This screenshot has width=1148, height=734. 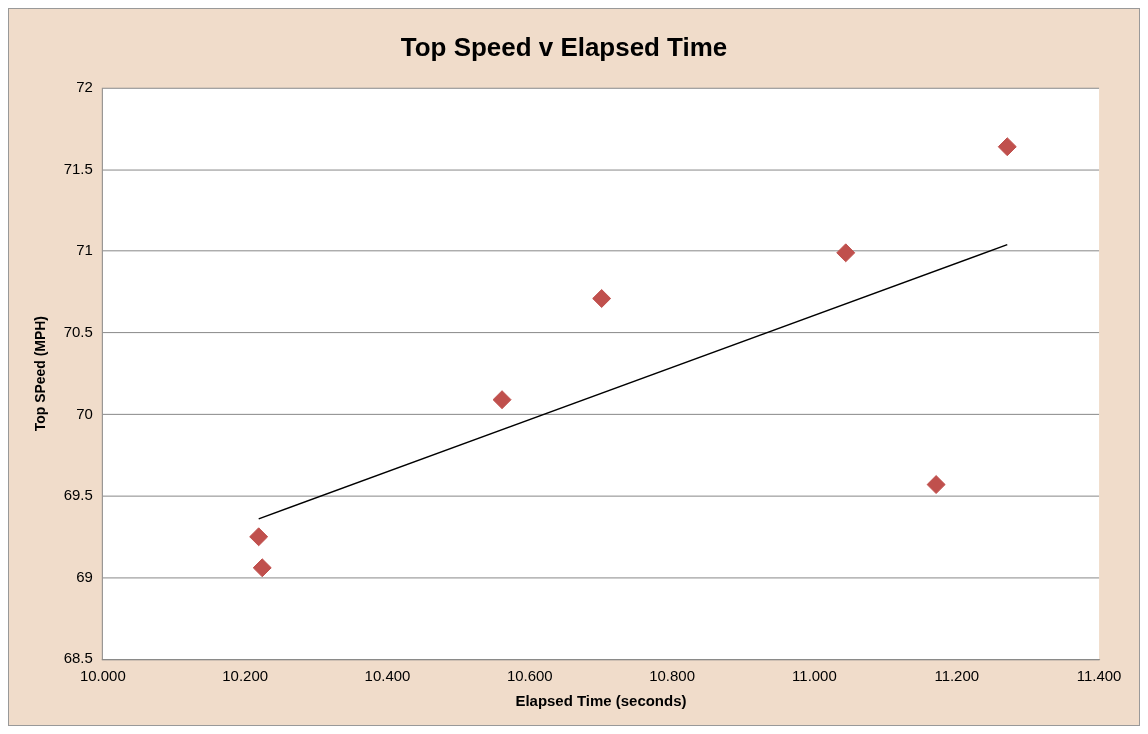 What do you see at coordinates (84, 413) in the screenshot?
I see `y-tick-label: 70` at bounding box center [84, 413].